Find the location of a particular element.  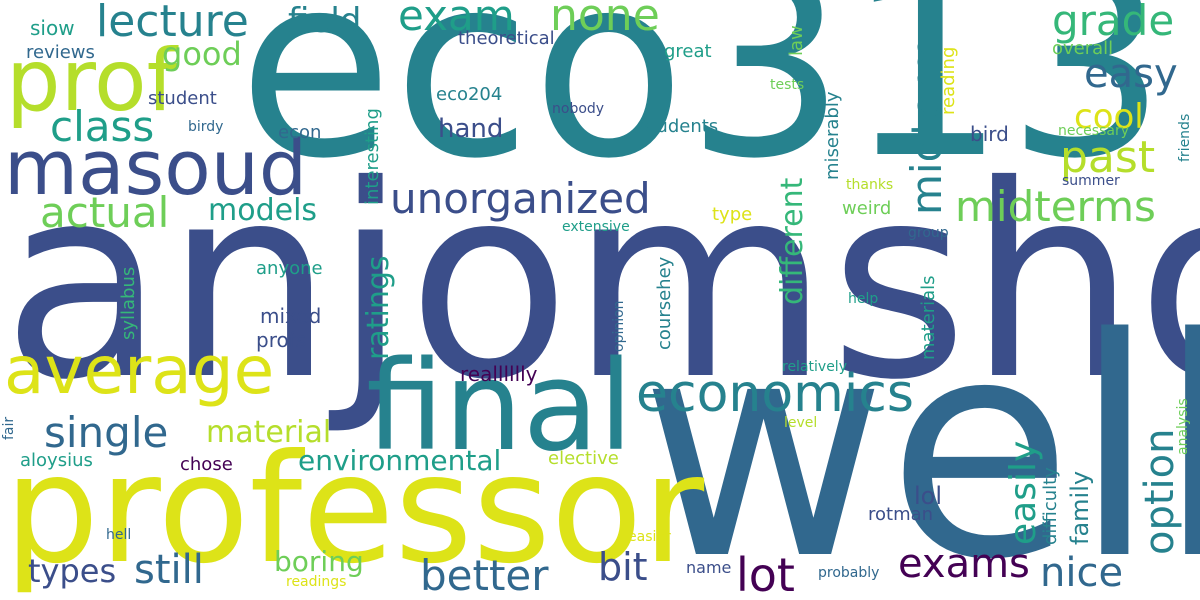

word-opinion: opinion is located at coordinates (619, 326).